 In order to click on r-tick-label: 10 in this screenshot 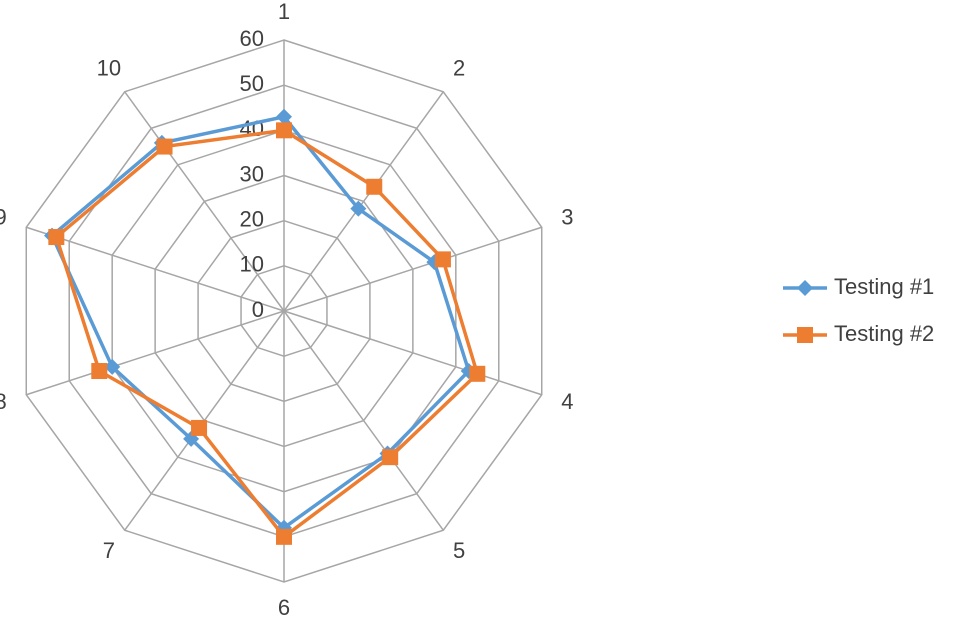, I will do `click(252, 264)`.